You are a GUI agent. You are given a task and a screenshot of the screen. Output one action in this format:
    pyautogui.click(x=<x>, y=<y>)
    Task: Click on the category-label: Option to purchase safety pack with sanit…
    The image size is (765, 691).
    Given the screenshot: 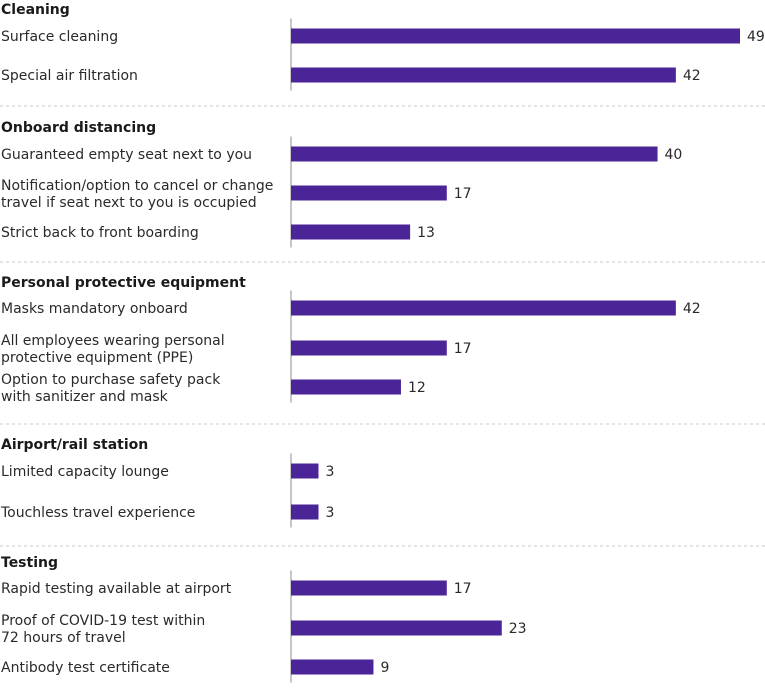 What is the action you would take?
    pyautogui.click(x=111, y=388)
    